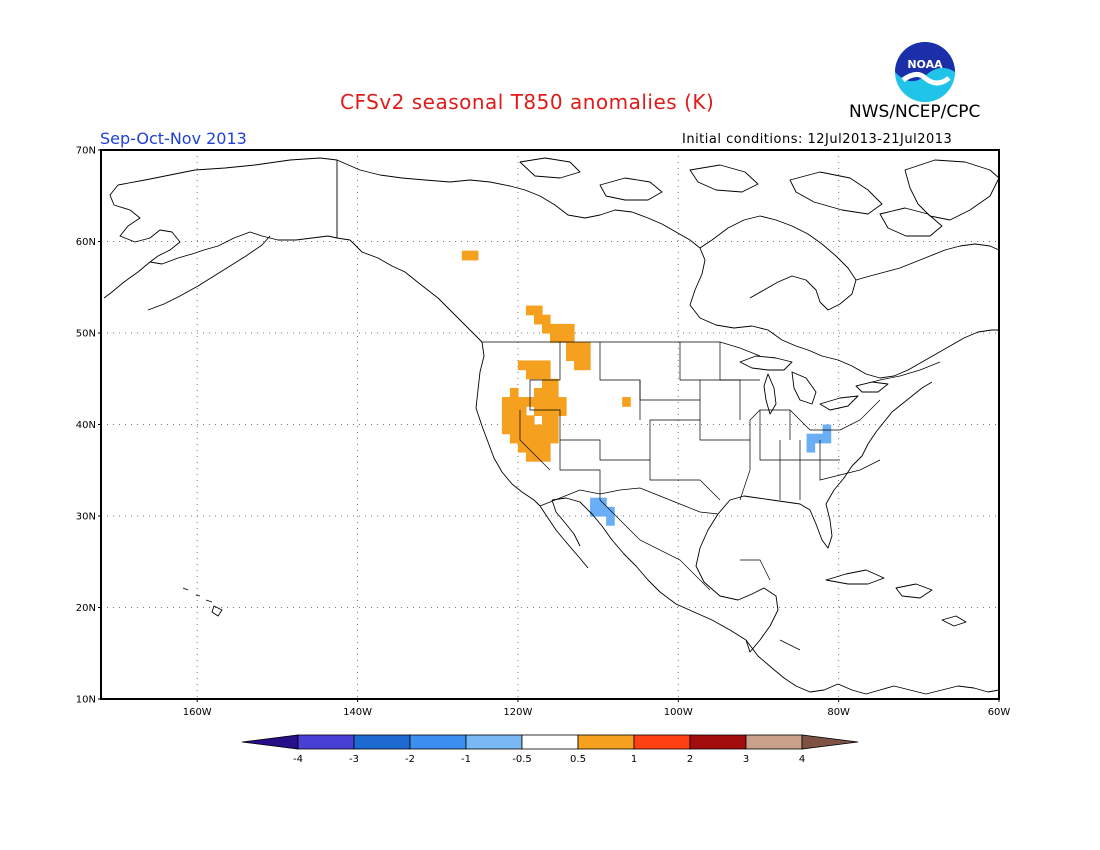 The image size is (1100, 850). Describe the element at coordinates (802, 759) in the screenshot. I see `colorbar-label: 4` at that location.